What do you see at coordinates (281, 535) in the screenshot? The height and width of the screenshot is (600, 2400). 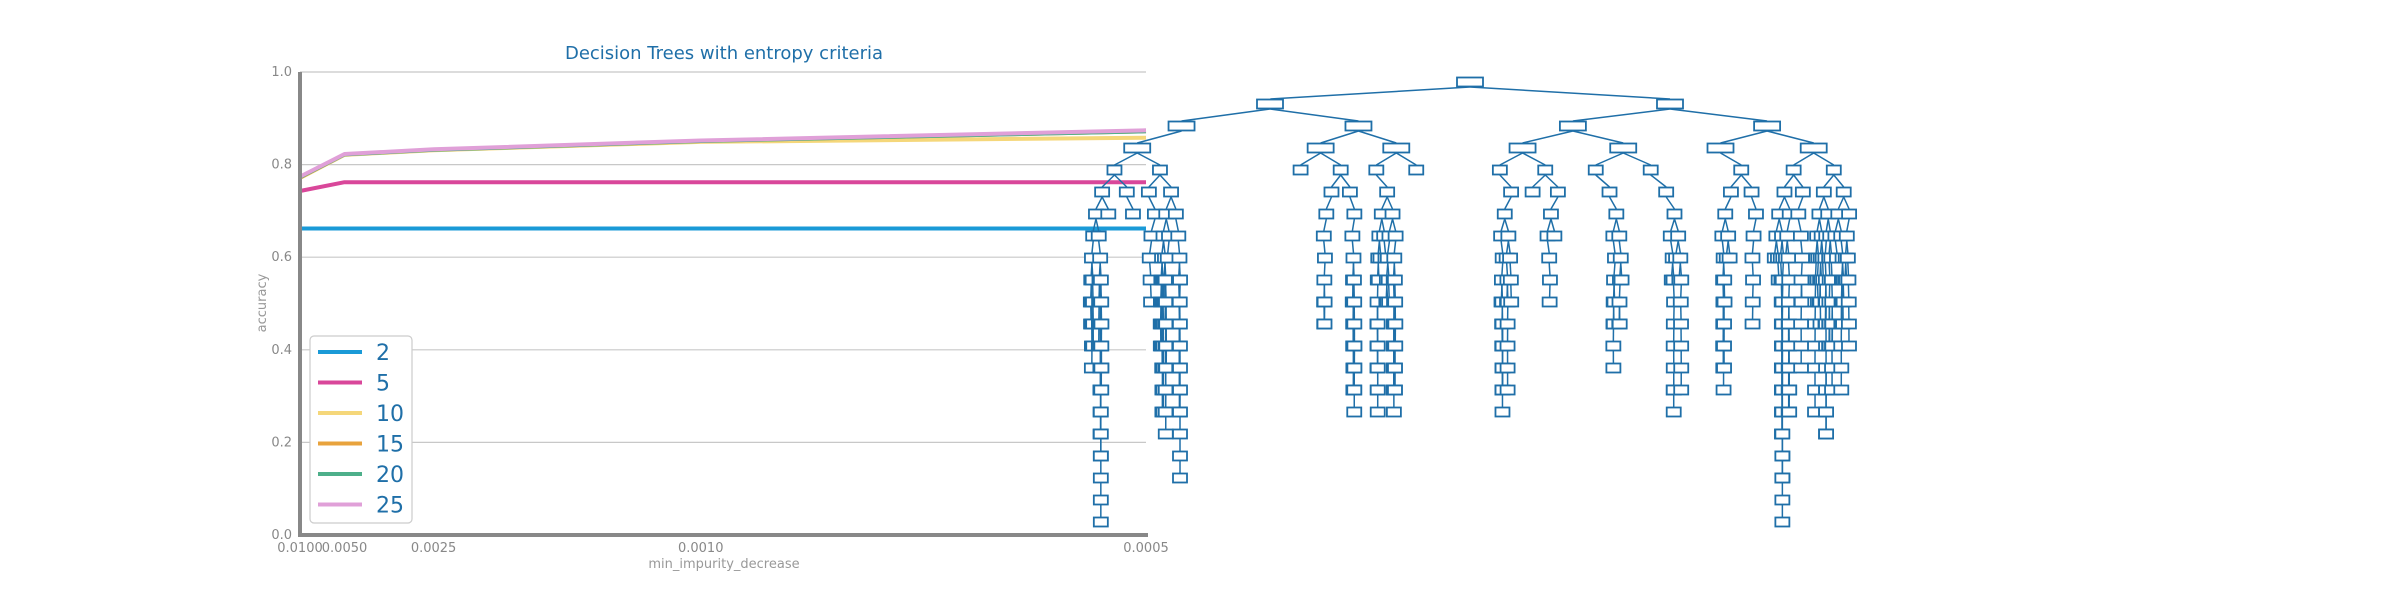 I see `y-tick-label: 0.0` at bounding box center [281, 535].